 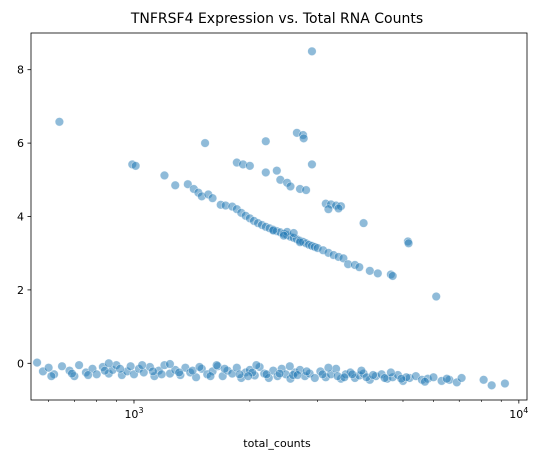 What do you see at coordinates (518, 413) in the screenshot?
I see `x-tick-label: 10⁴` at bounding box center [518, 413].